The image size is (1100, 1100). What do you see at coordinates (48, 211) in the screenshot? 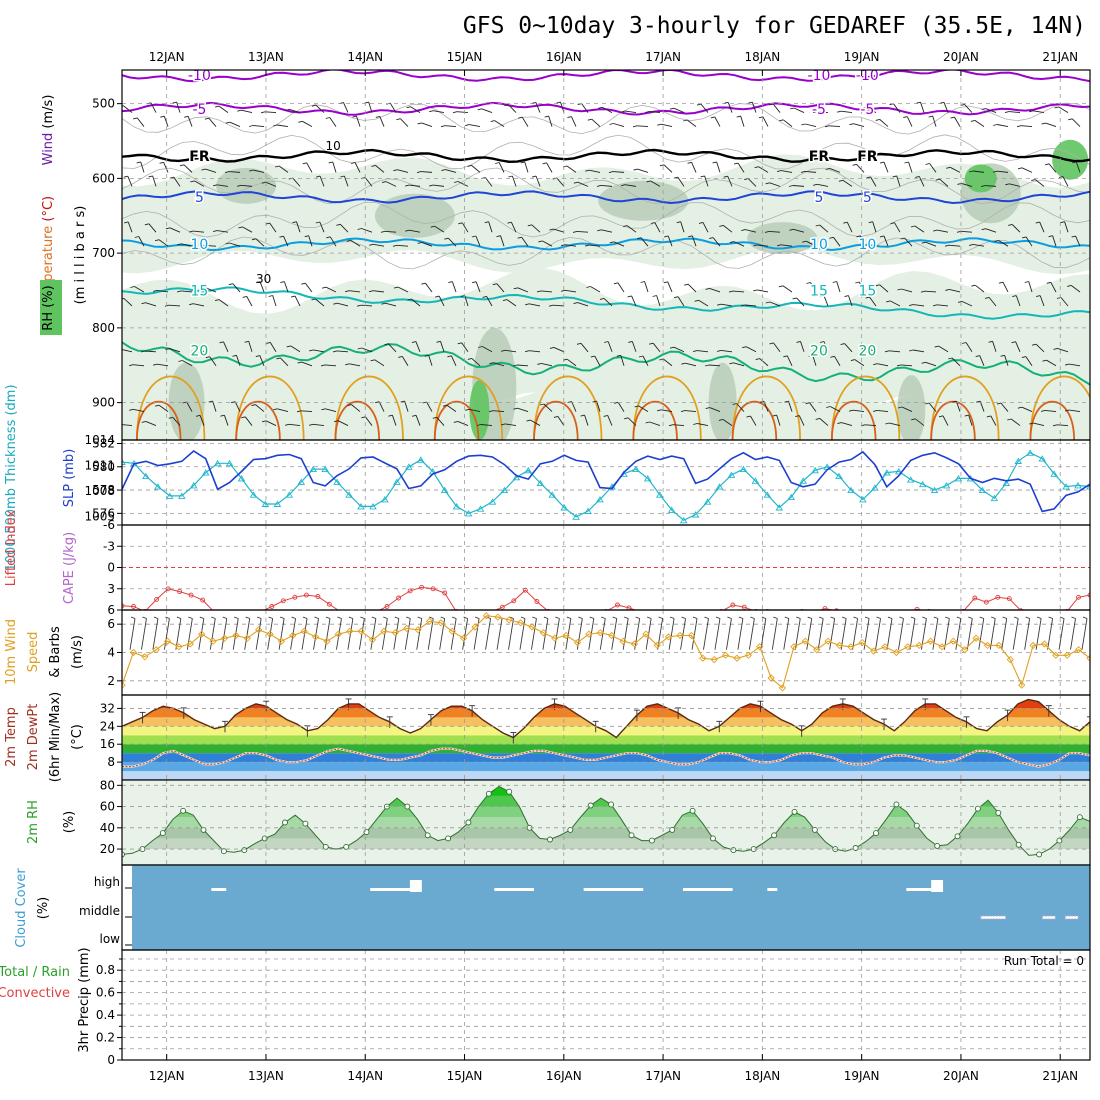
I see `temperature-axis-label-part: (°C)` at bounding box center [48, 211].